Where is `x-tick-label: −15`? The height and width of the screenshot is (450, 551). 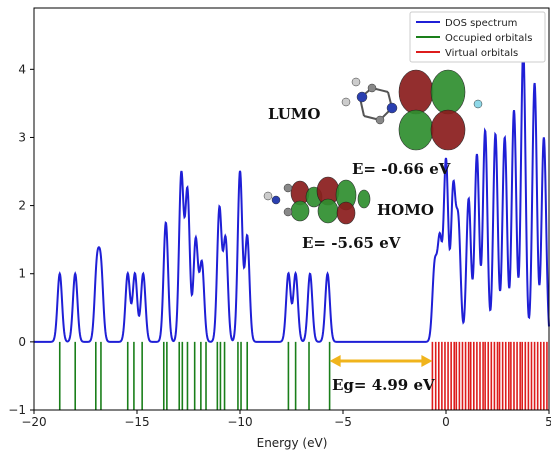 x-tick-label: −15 is located at coordinates (136, 422).